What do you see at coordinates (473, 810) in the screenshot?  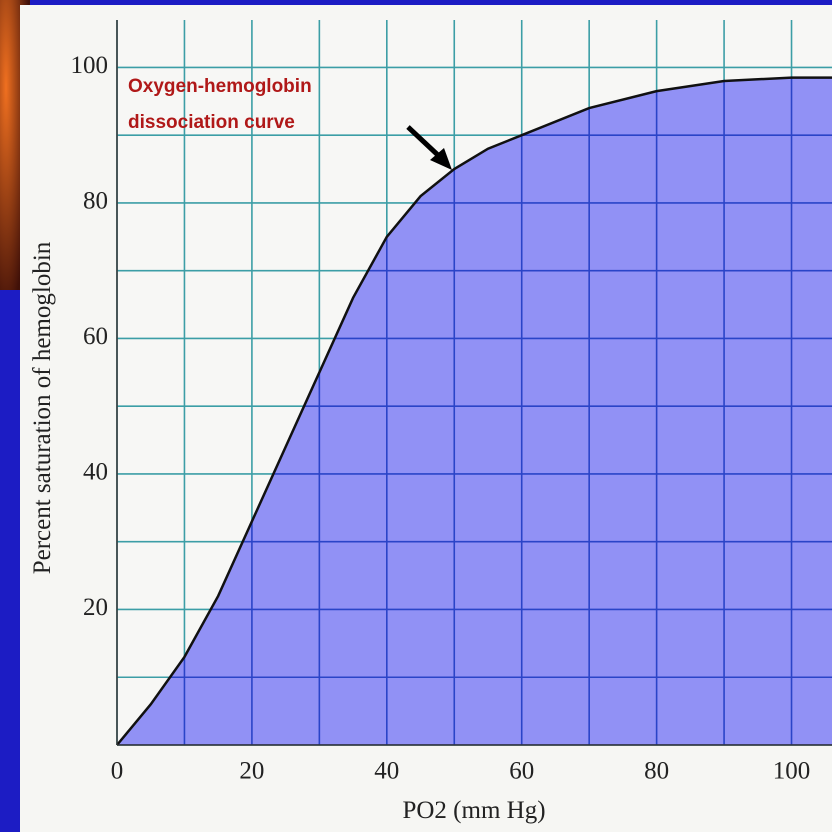 I see `x-axis-label: PO2 (mm Hg)` at bounding box center [473, 810].